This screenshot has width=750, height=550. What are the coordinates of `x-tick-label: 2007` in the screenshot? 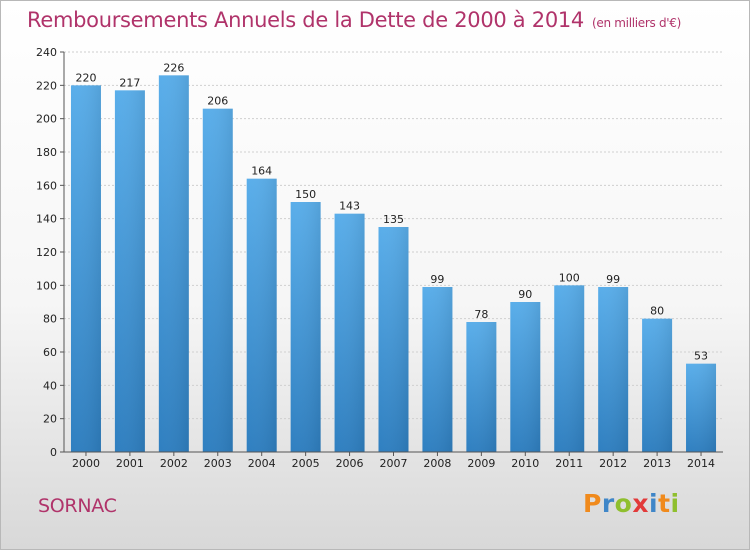 It's located at (394, 463).